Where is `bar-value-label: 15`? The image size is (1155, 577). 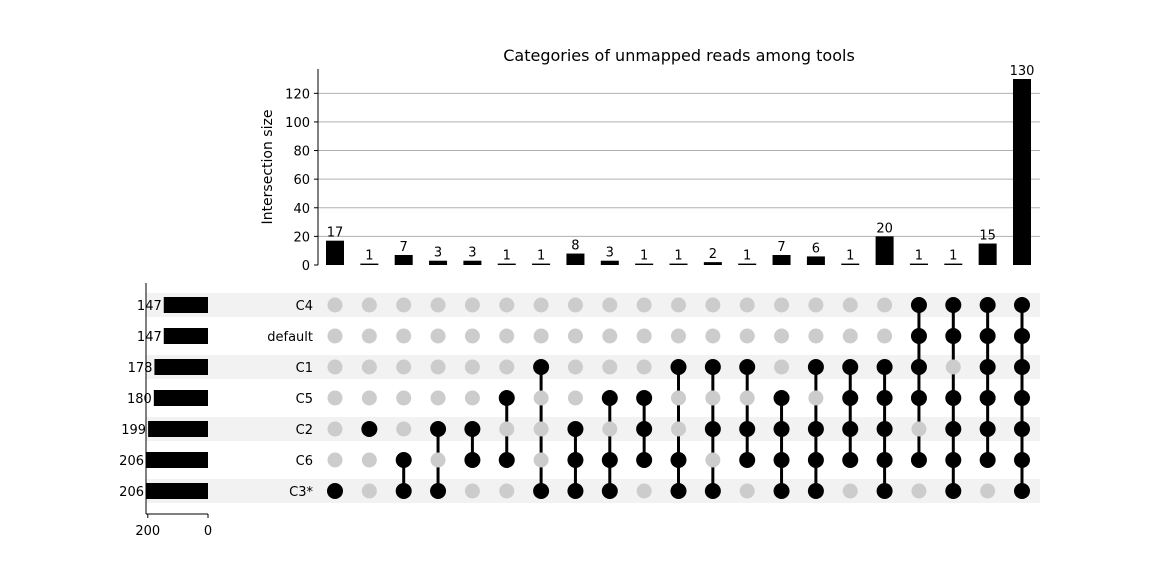 bar-value-label: 15 is located at coordinates (987, 236).